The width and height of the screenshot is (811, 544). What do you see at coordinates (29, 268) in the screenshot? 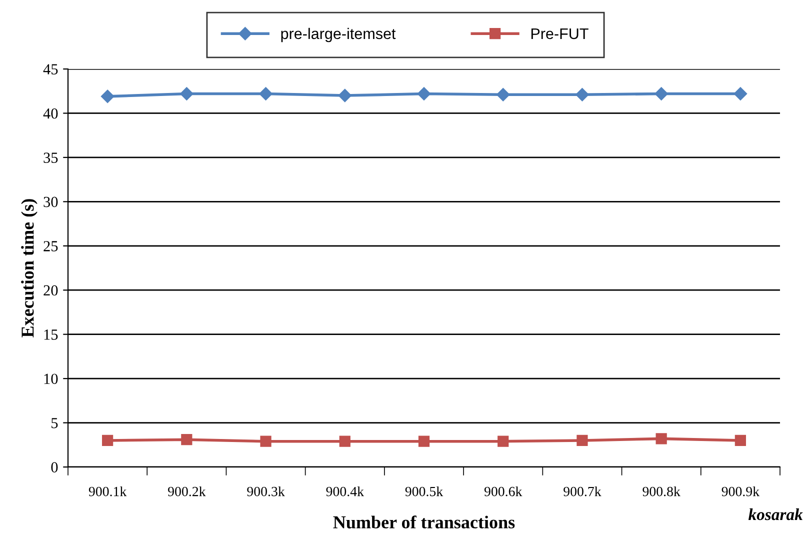
I see `y-axis-title: Execution time (s)` at bounding box center [29, 268].